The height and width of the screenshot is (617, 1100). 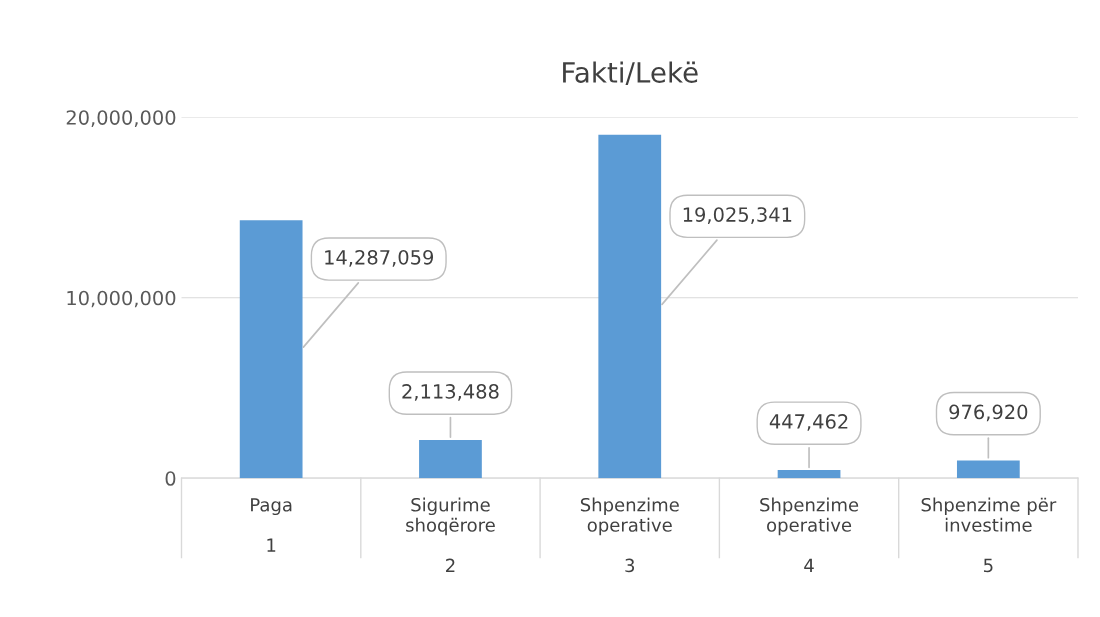 What do you see at coordinates (121, 118) in the screenshot?
I see `y-tick-label: 20,000,000` at bounding box center [121, 118].